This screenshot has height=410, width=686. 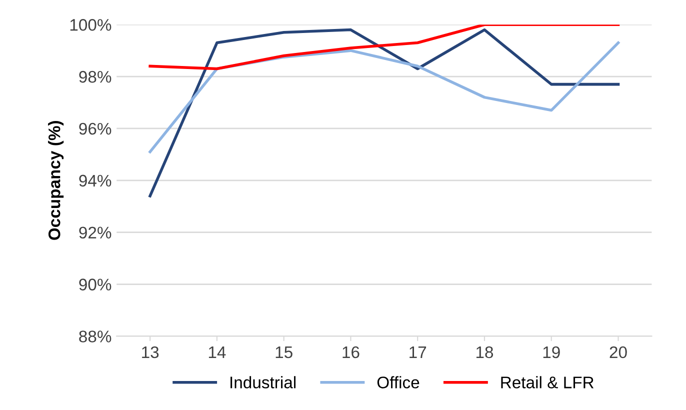 I want to click on x-tick-label: 14, so click(x=217, y=352).